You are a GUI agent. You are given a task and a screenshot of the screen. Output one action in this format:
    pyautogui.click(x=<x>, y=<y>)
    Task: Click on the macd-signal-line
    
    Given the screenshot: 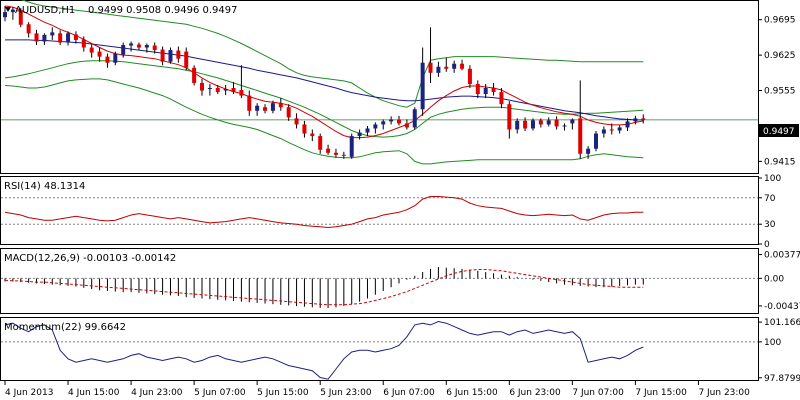 What is the action you would take?
    pyautogui.click(x=324, y=287)
    